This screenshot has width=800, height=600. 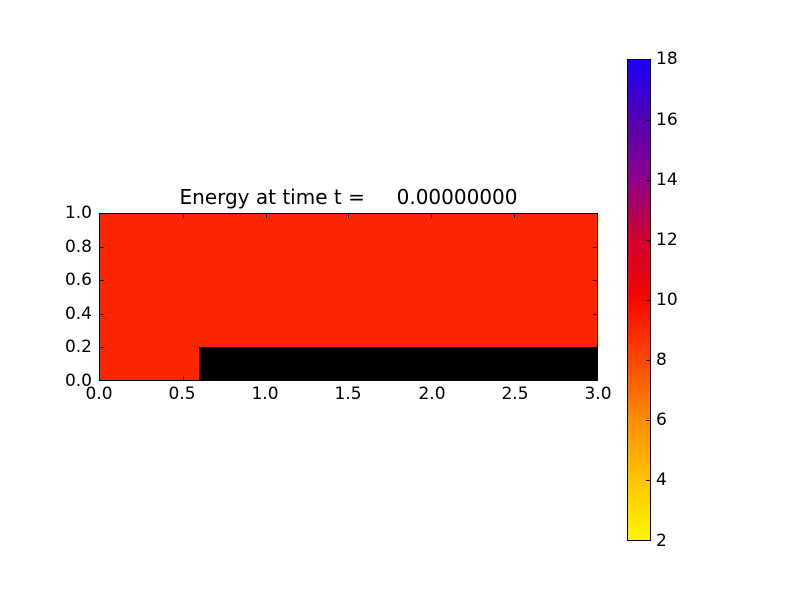 What do you see at coordinates (598, 394) in the screenshot?
I see `x-tick-label: 3.0` at bounding box center [598, 394].